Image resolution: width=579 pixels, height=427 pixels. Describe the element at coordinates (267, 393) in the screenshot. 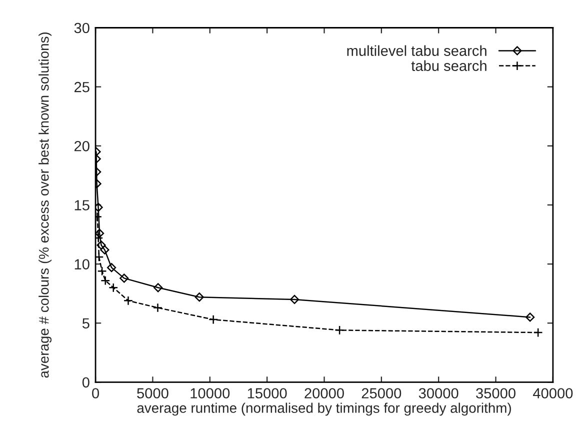

I see `x-tick-label: 15000` at that location.